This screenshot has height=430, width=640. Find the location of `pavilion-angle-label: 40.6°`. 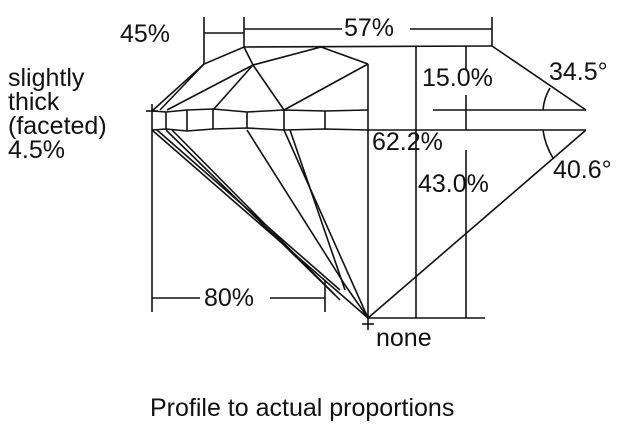

pavilion-angle-label: 40.6° is located at coordinates (582, 170).